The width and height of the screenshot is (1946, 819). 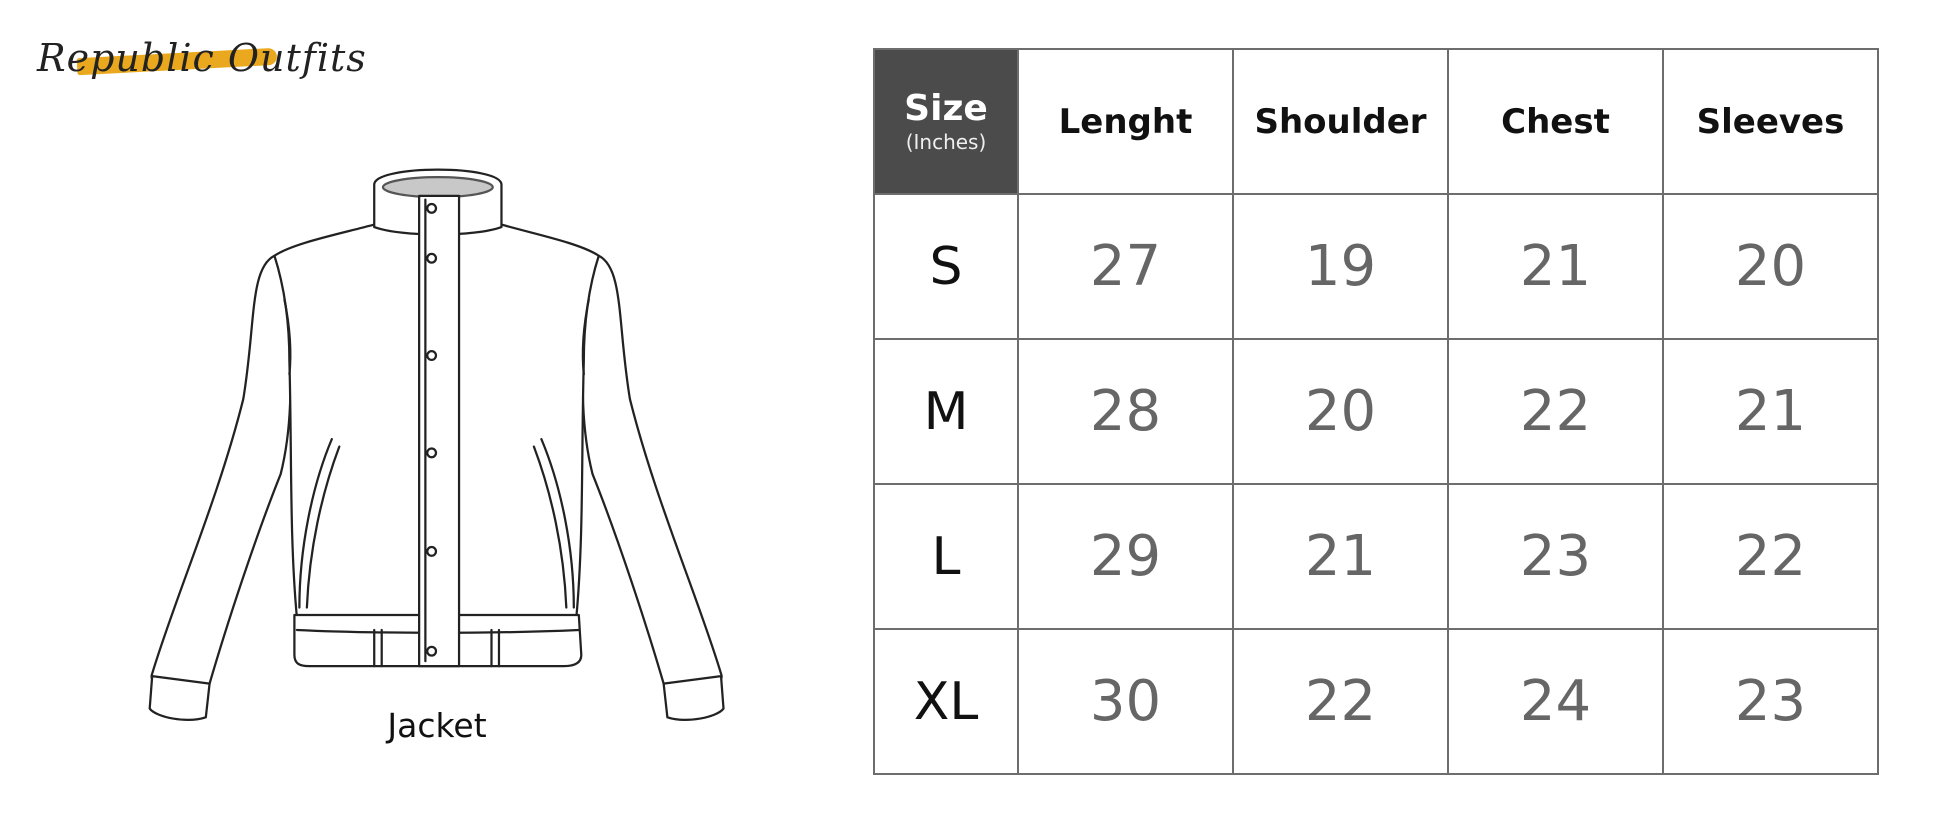 I want to click on size-cell: L, so click(x=946, y=556).